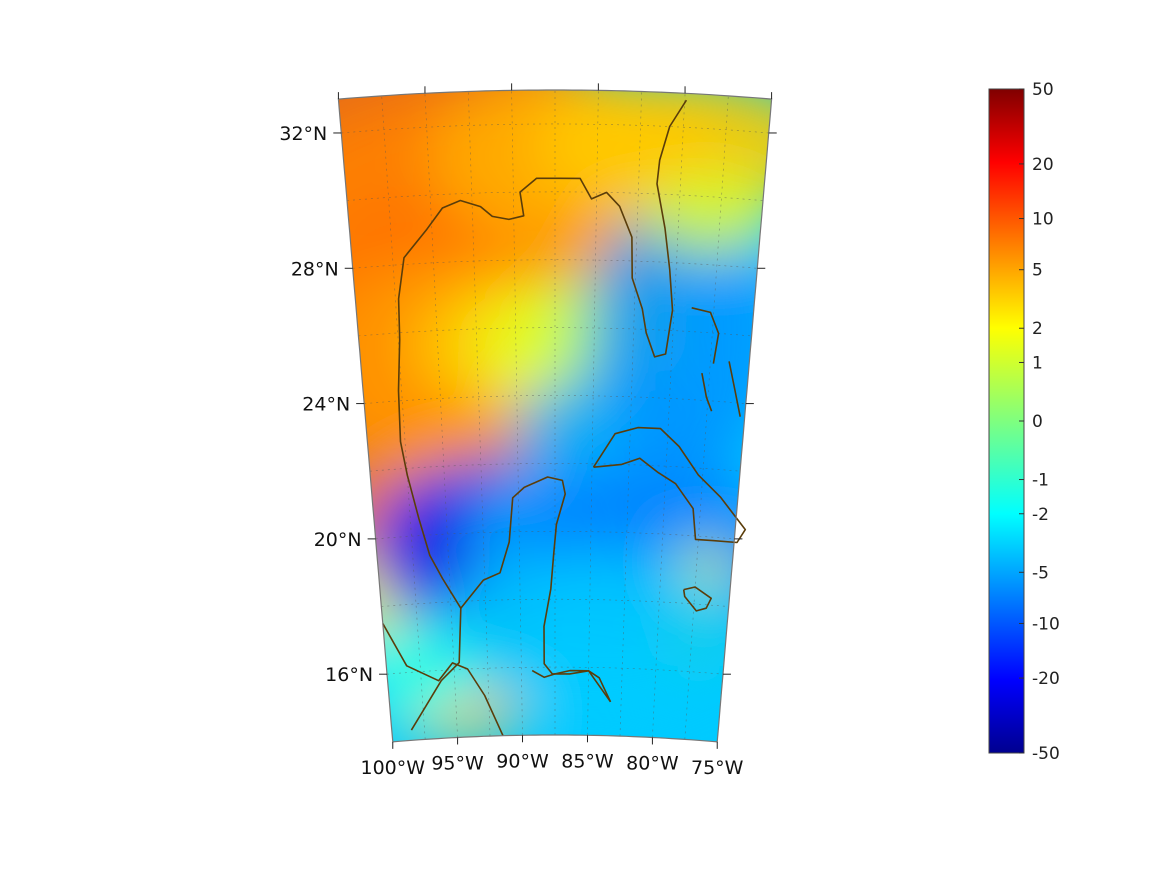  Describe the element at coordinates (717, 768) in the screenshot. I see `lon-tick-label: 75°W` at that location.